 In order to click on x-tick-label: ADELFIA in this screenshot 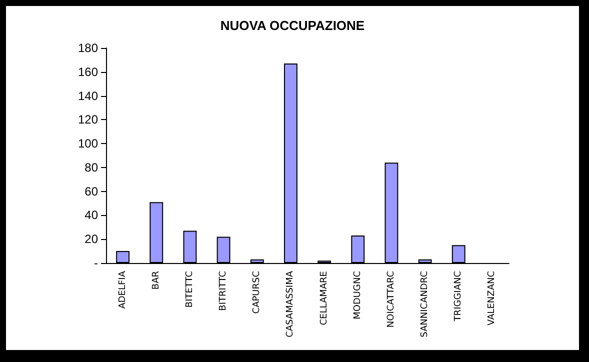, I will do `click(123, 289)`.